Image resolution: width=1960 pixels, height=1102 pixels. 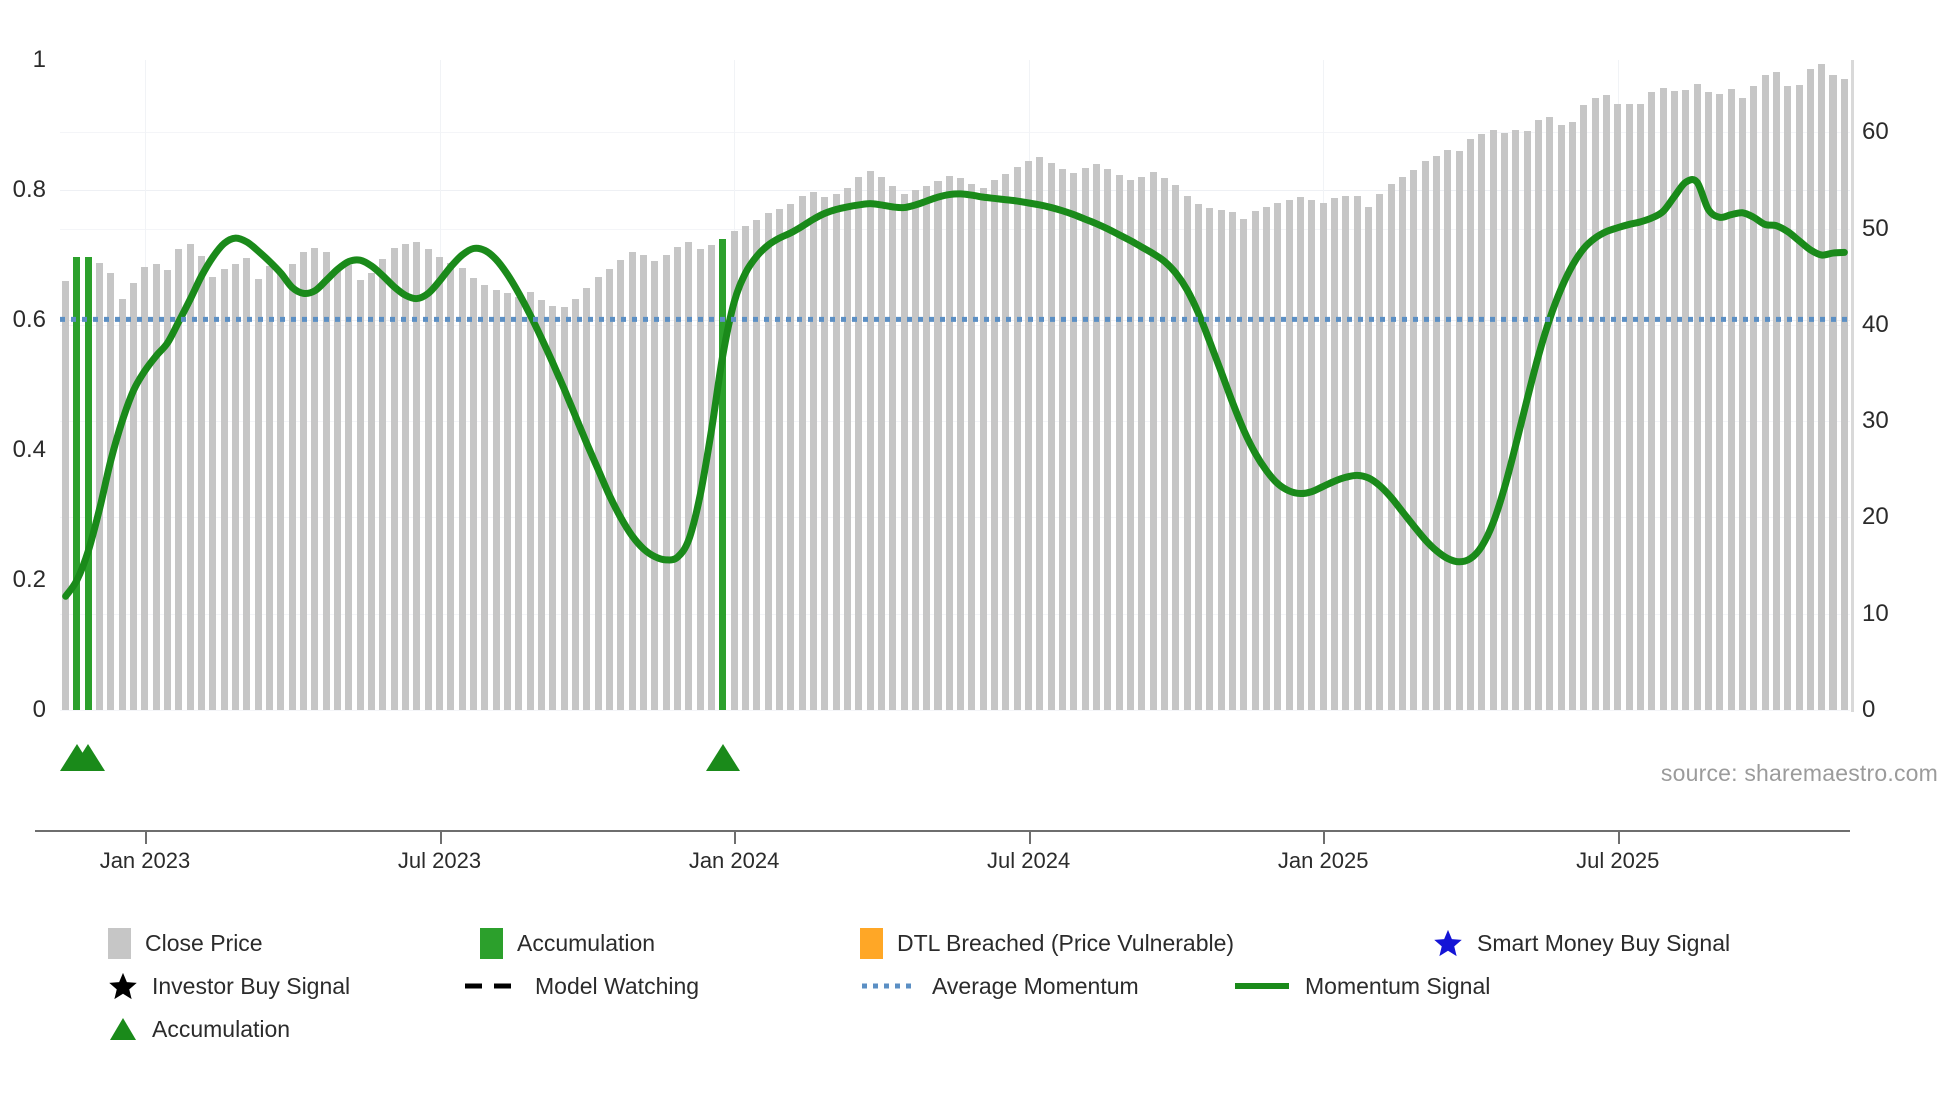 What do you see at coordinates (1581, 943) in the screenshot?
I see `legend-item-smart-money-buy-signal: Smart Money Buy Signal` at bounding box center [1581, 943].